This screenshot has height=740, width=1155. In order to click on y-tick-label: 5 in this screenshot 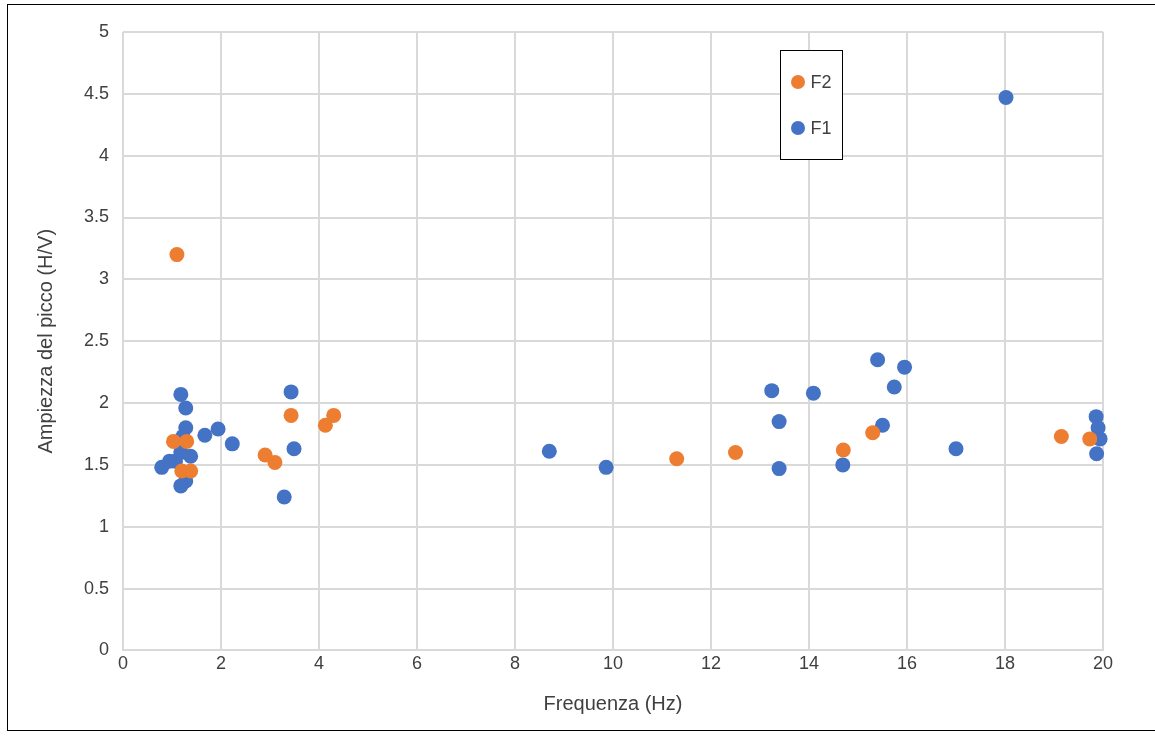, I will do `click(104, 30)`.